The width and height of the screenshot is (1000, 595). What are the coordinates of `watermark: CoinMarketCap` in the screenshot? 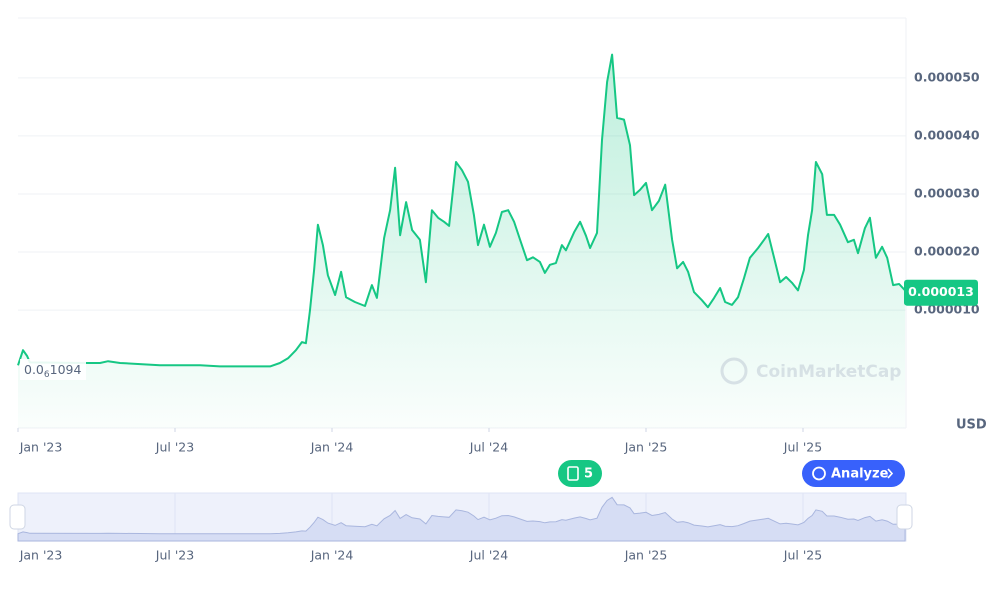 It's located at (810, 371).